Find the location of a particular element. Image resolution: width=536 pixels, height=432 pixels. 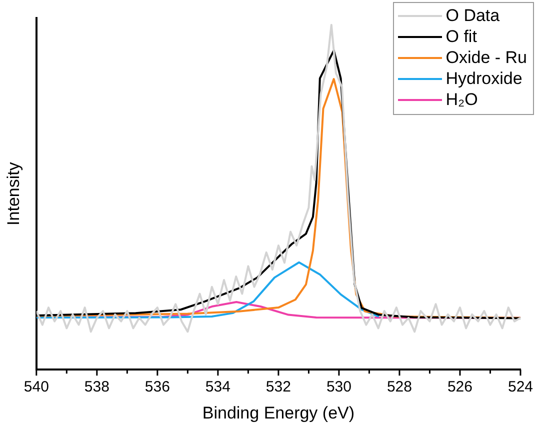

x-axis-title: Binding Energy (eV) is located at coordinates (278, 412).